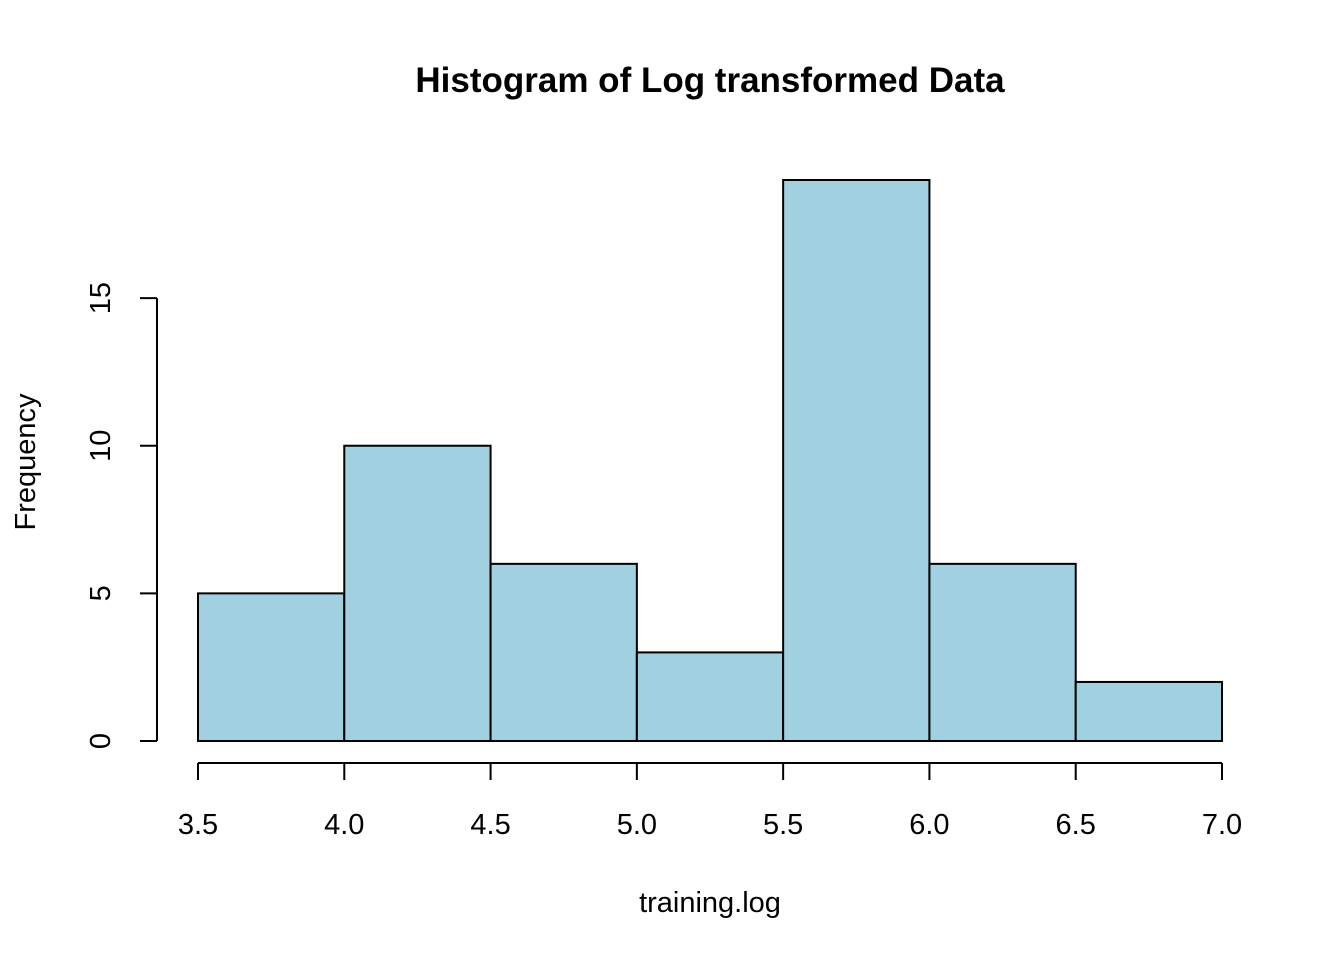 This screenshot has height=960, width=1344. Describe the element at coordinates (26, 462) in the screenshot. I see `y-axis-label: Frequency` at that location.